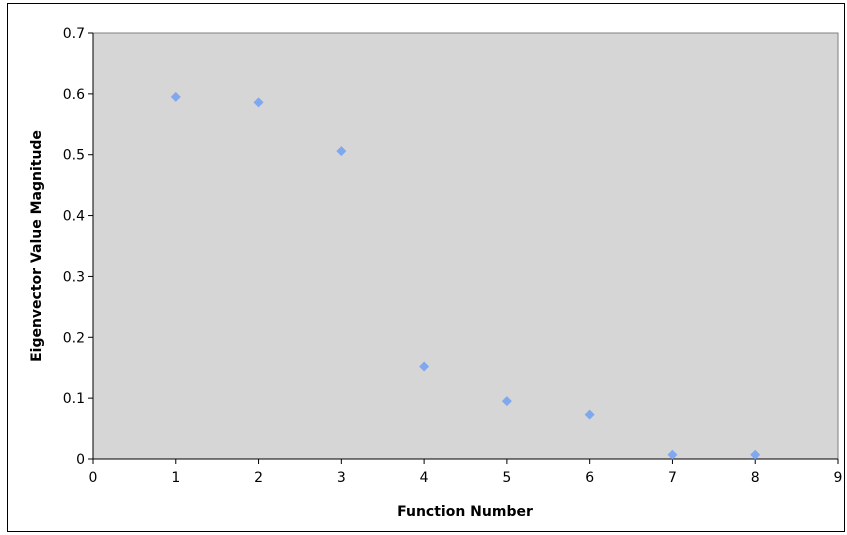 The image size is (847, 535). I want to click on y-tick-label: 0.7, so click(74, 34).